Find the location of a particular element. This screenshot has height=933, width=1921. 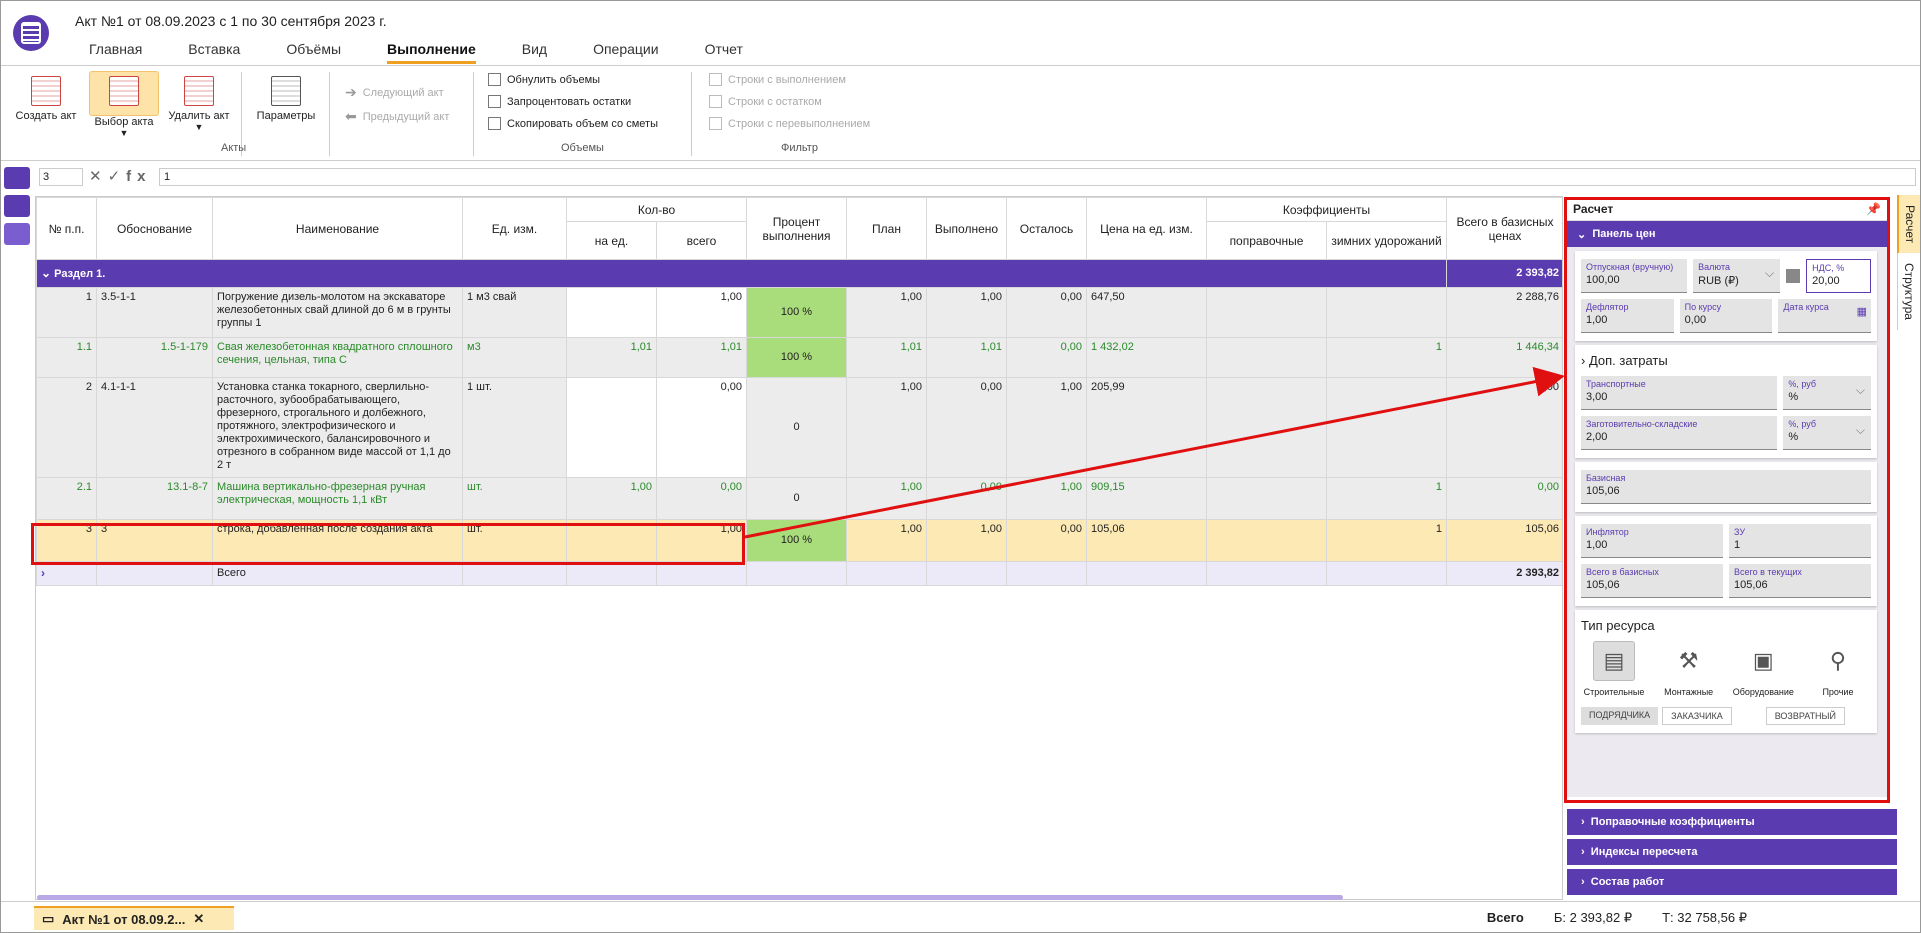

create-act-icon is located at coordinates (46, 91).